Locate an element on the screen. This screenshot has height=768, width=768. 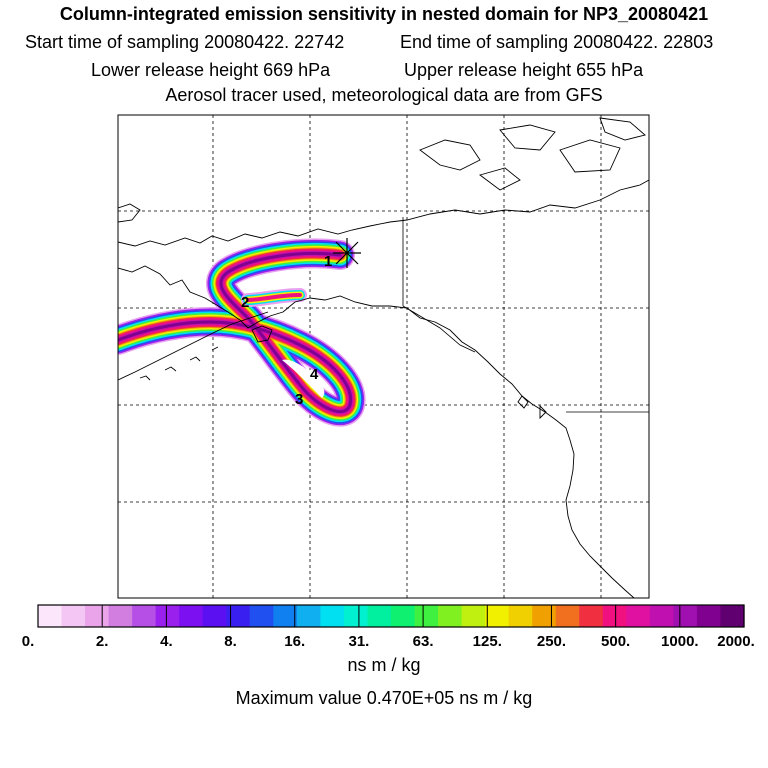
release-point-marker is located at coordinates (347, 253).